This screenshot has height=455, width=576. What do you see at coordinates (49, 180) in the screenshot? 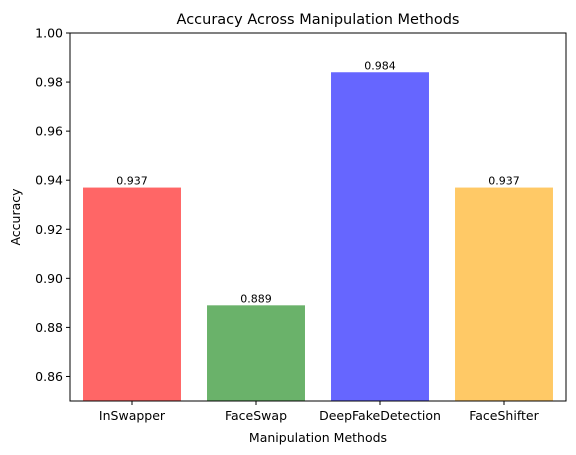
I see `y-tick-label: 0.94` at bounding box center [49, 180].